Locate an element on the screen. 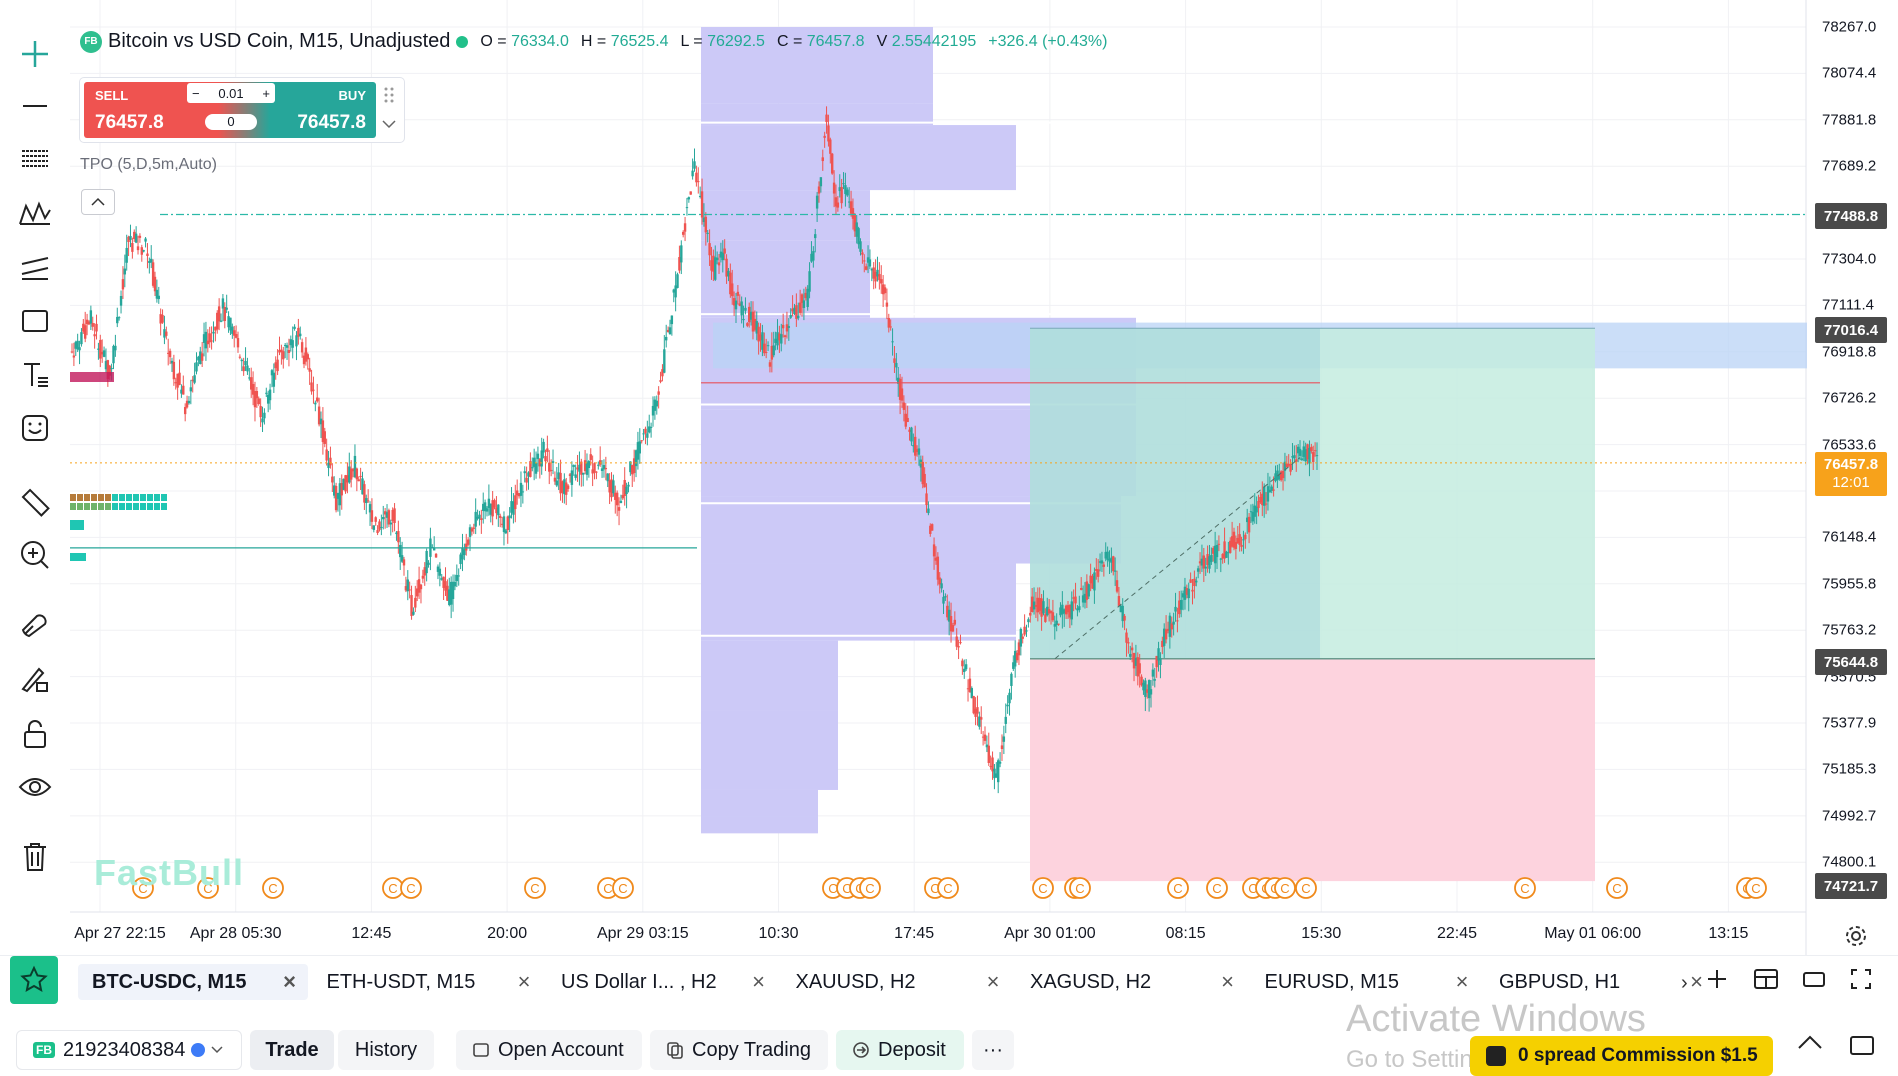 Image resolution: width=1898 pixels, height=1076 pixels. tabs-scroll-right-icon: › is located at coordinates (1684, 983).